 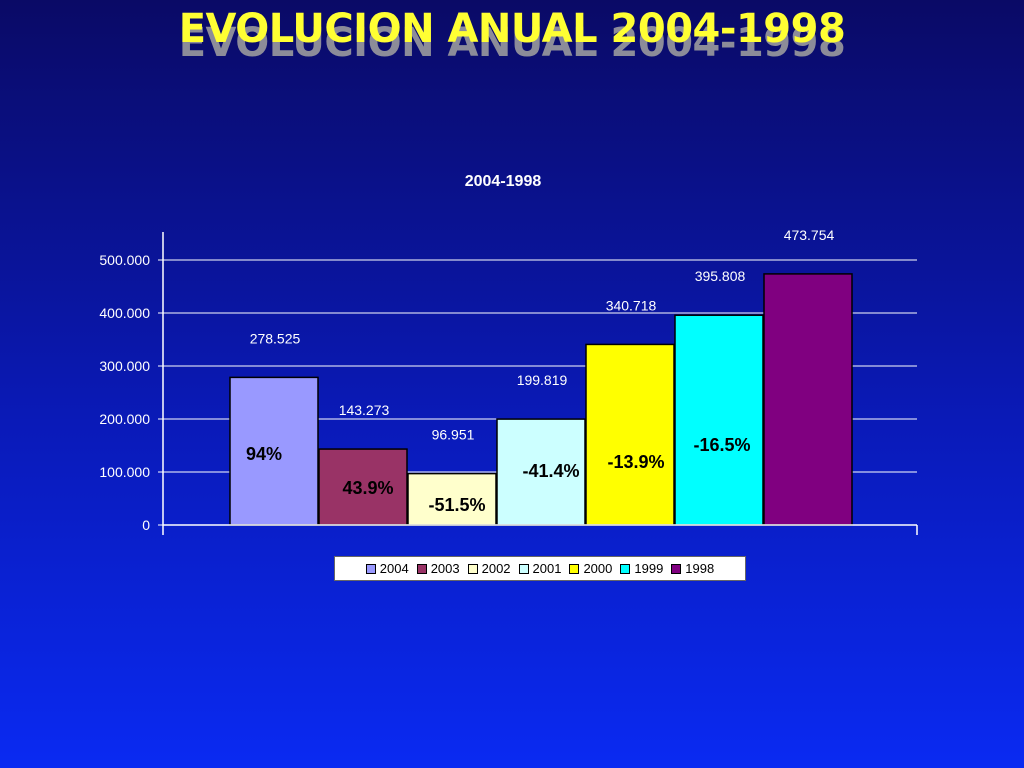 I want to click on legend-item-1998: 1998, so click(x=692, y=568).